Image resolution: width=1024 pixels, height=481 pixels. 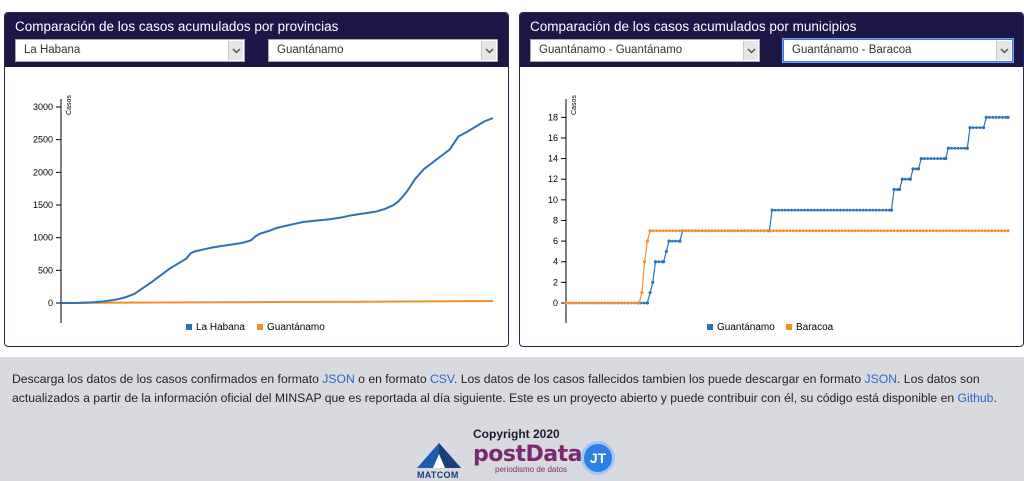 I want to click on municipality-select-a: Guantánamo - Guantánamo, so click(x=645, y=50).